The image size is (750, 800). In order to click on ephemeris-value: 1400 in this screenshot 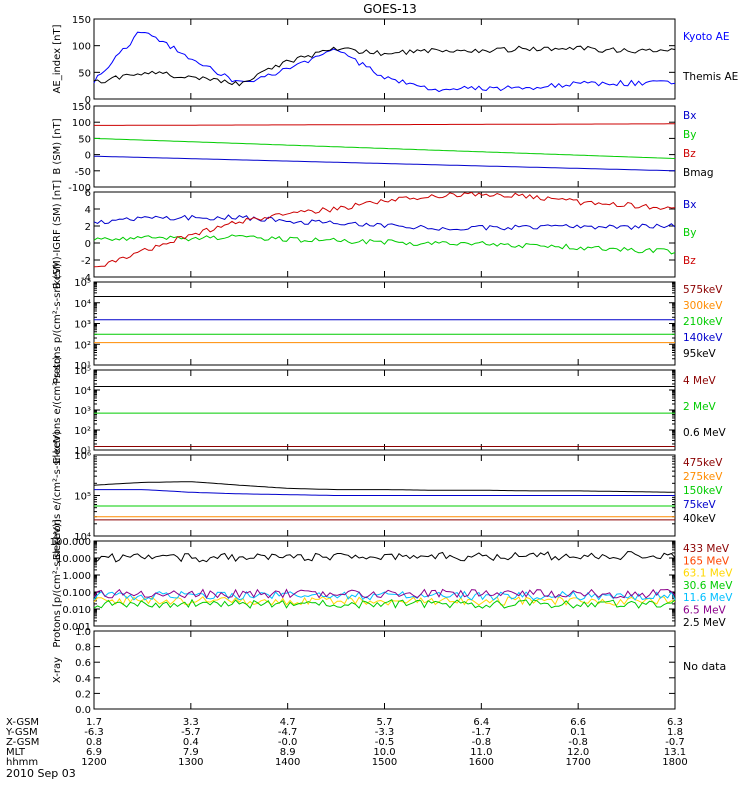, I will do `click(287, 762)`.